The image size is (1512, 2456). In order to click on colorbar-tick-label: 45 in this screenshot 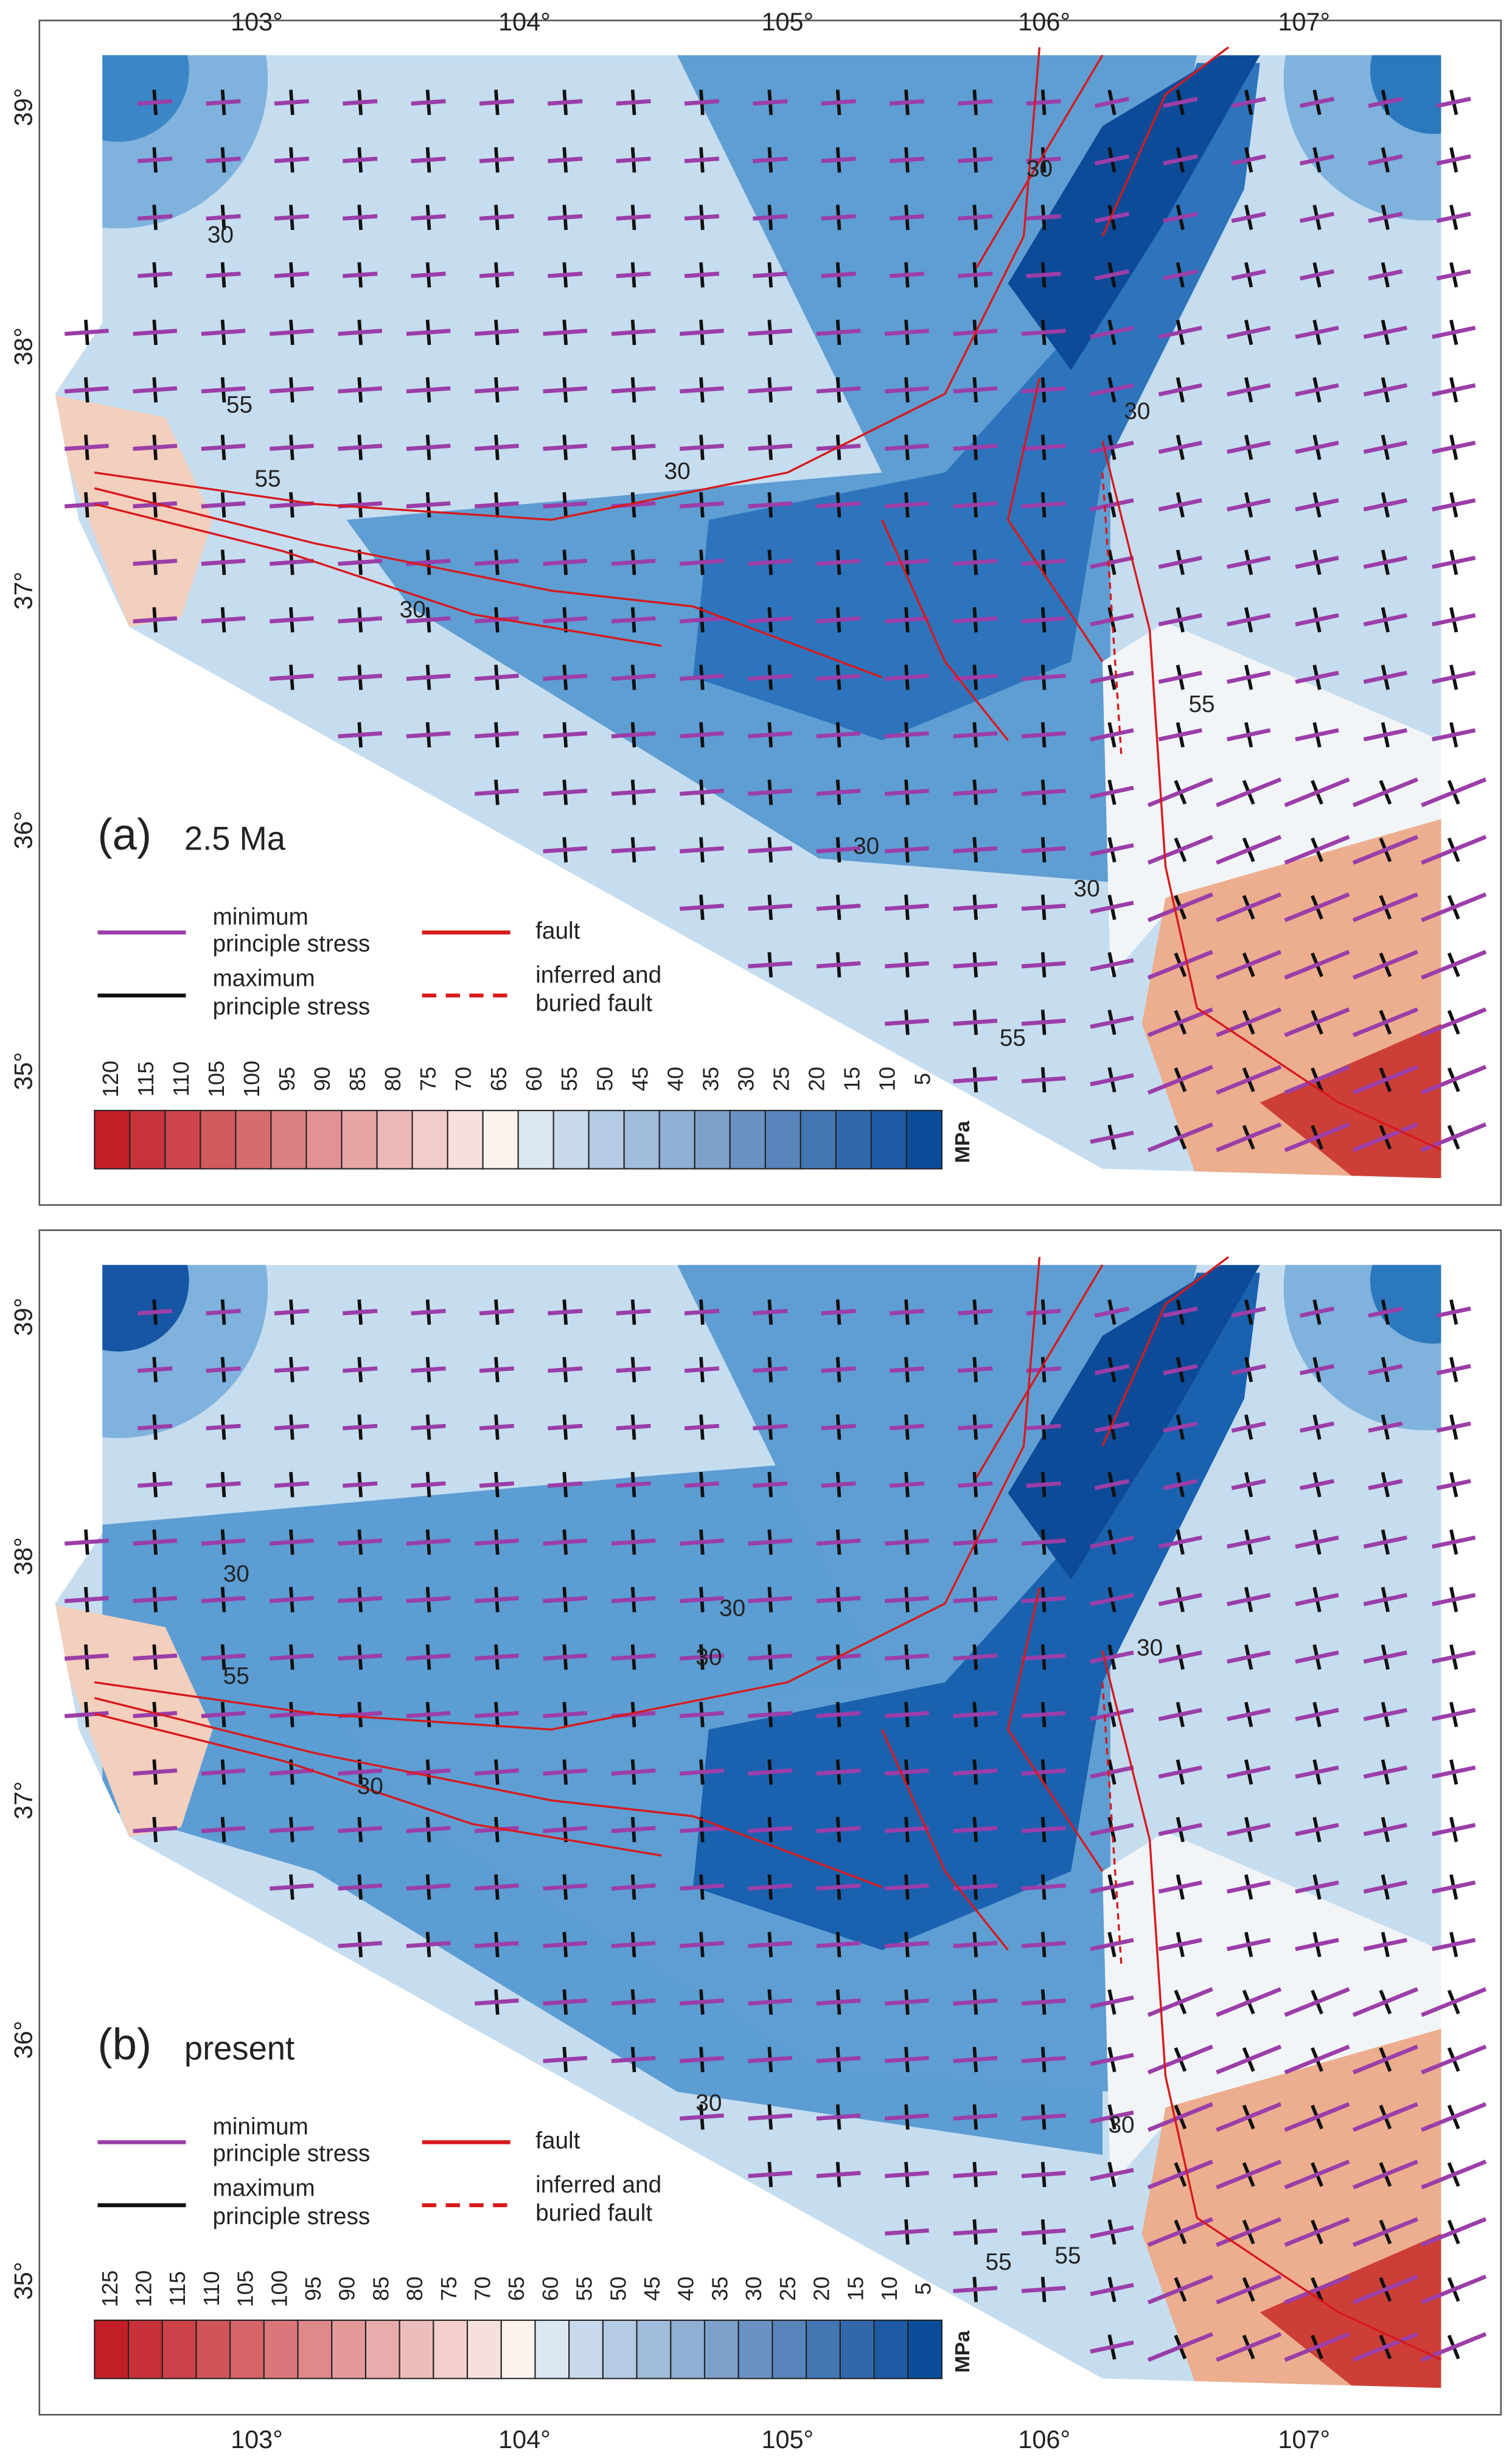, I will do `click(651, 2288)`.